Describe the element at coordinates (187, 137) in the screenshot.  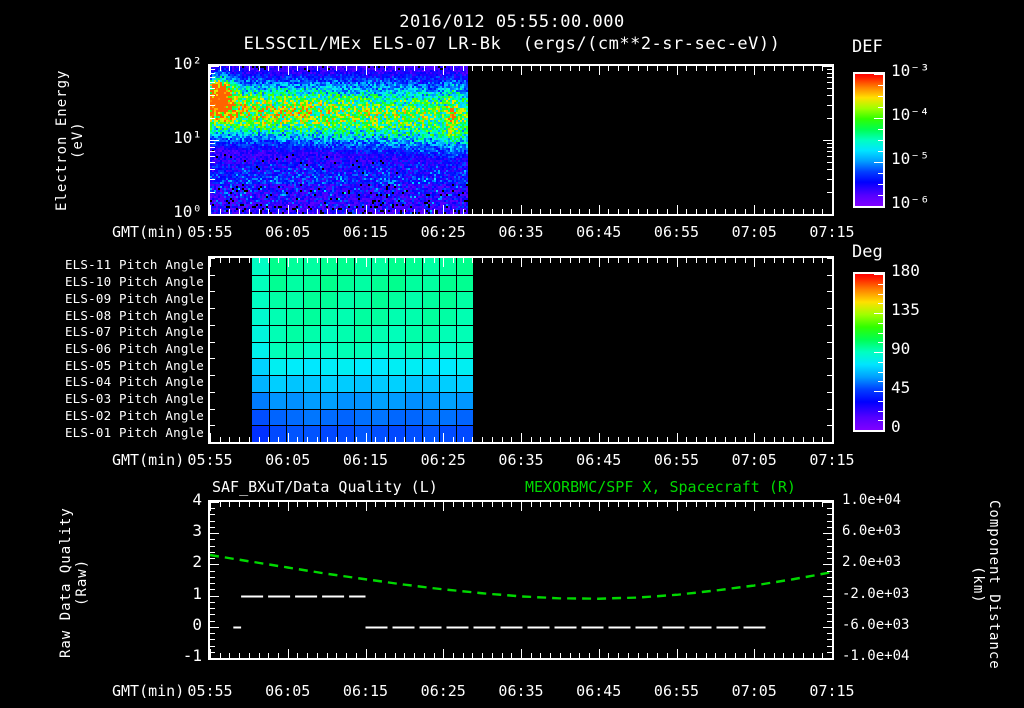
I see `top-panel-ytick-label: 10¹` at that location.